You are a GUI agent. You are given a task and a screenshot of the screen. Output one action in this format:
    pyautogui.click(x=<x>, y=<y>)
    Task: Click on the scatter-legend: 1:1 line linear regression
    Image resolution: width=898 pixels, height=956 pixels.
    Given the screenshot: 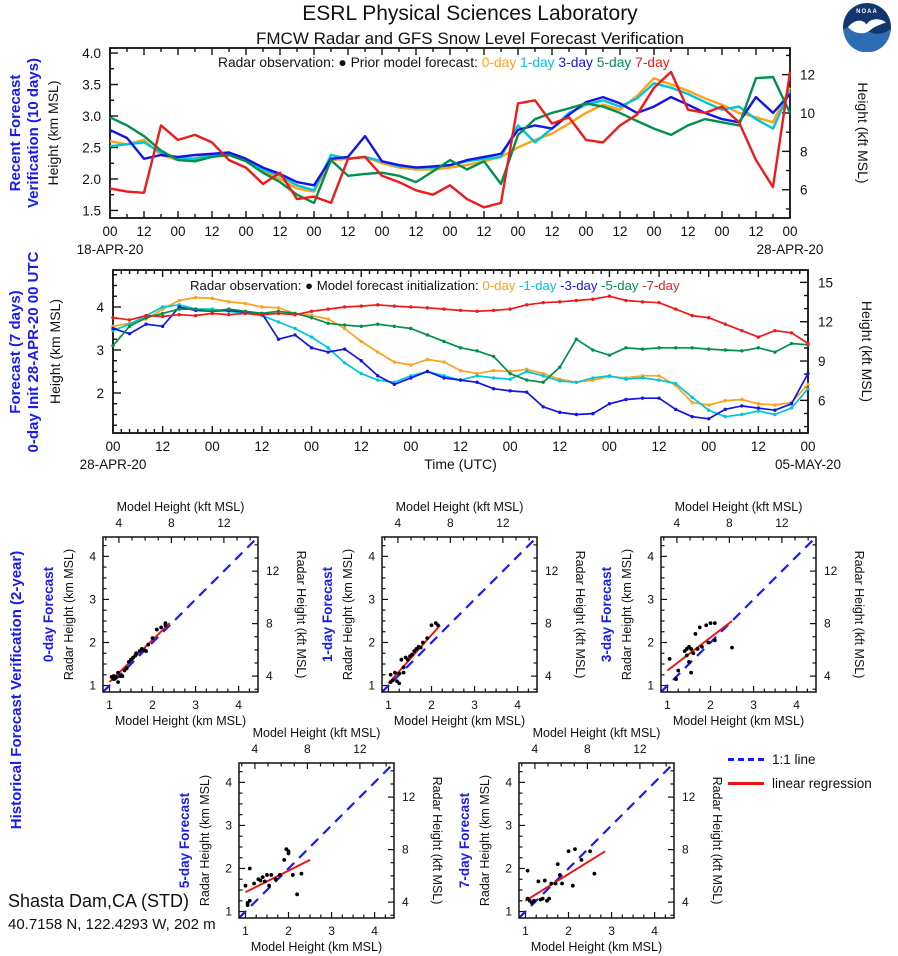 What is the action you would take?
    pyautogui.click(x=800, y=776)
    